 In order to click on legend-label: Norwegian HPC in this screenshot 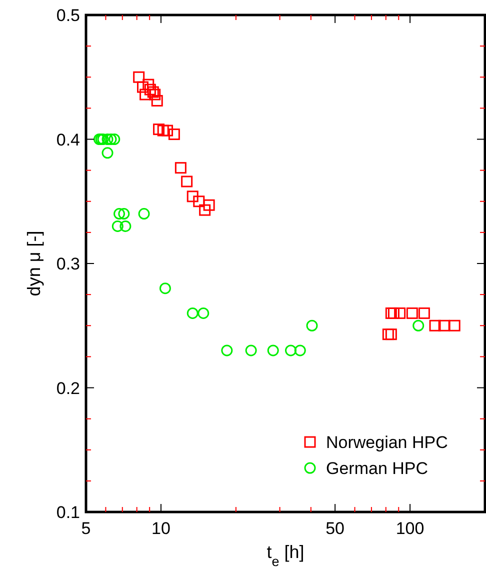, I will do `click(387, 442)`.